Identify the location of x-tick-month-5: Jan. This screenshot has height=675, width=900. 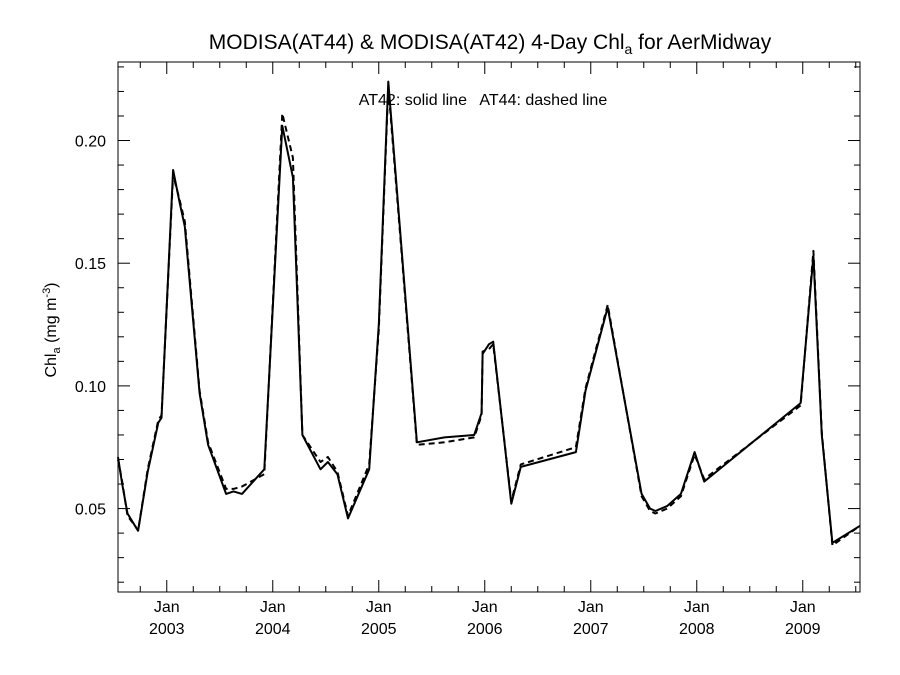
(697, 607).